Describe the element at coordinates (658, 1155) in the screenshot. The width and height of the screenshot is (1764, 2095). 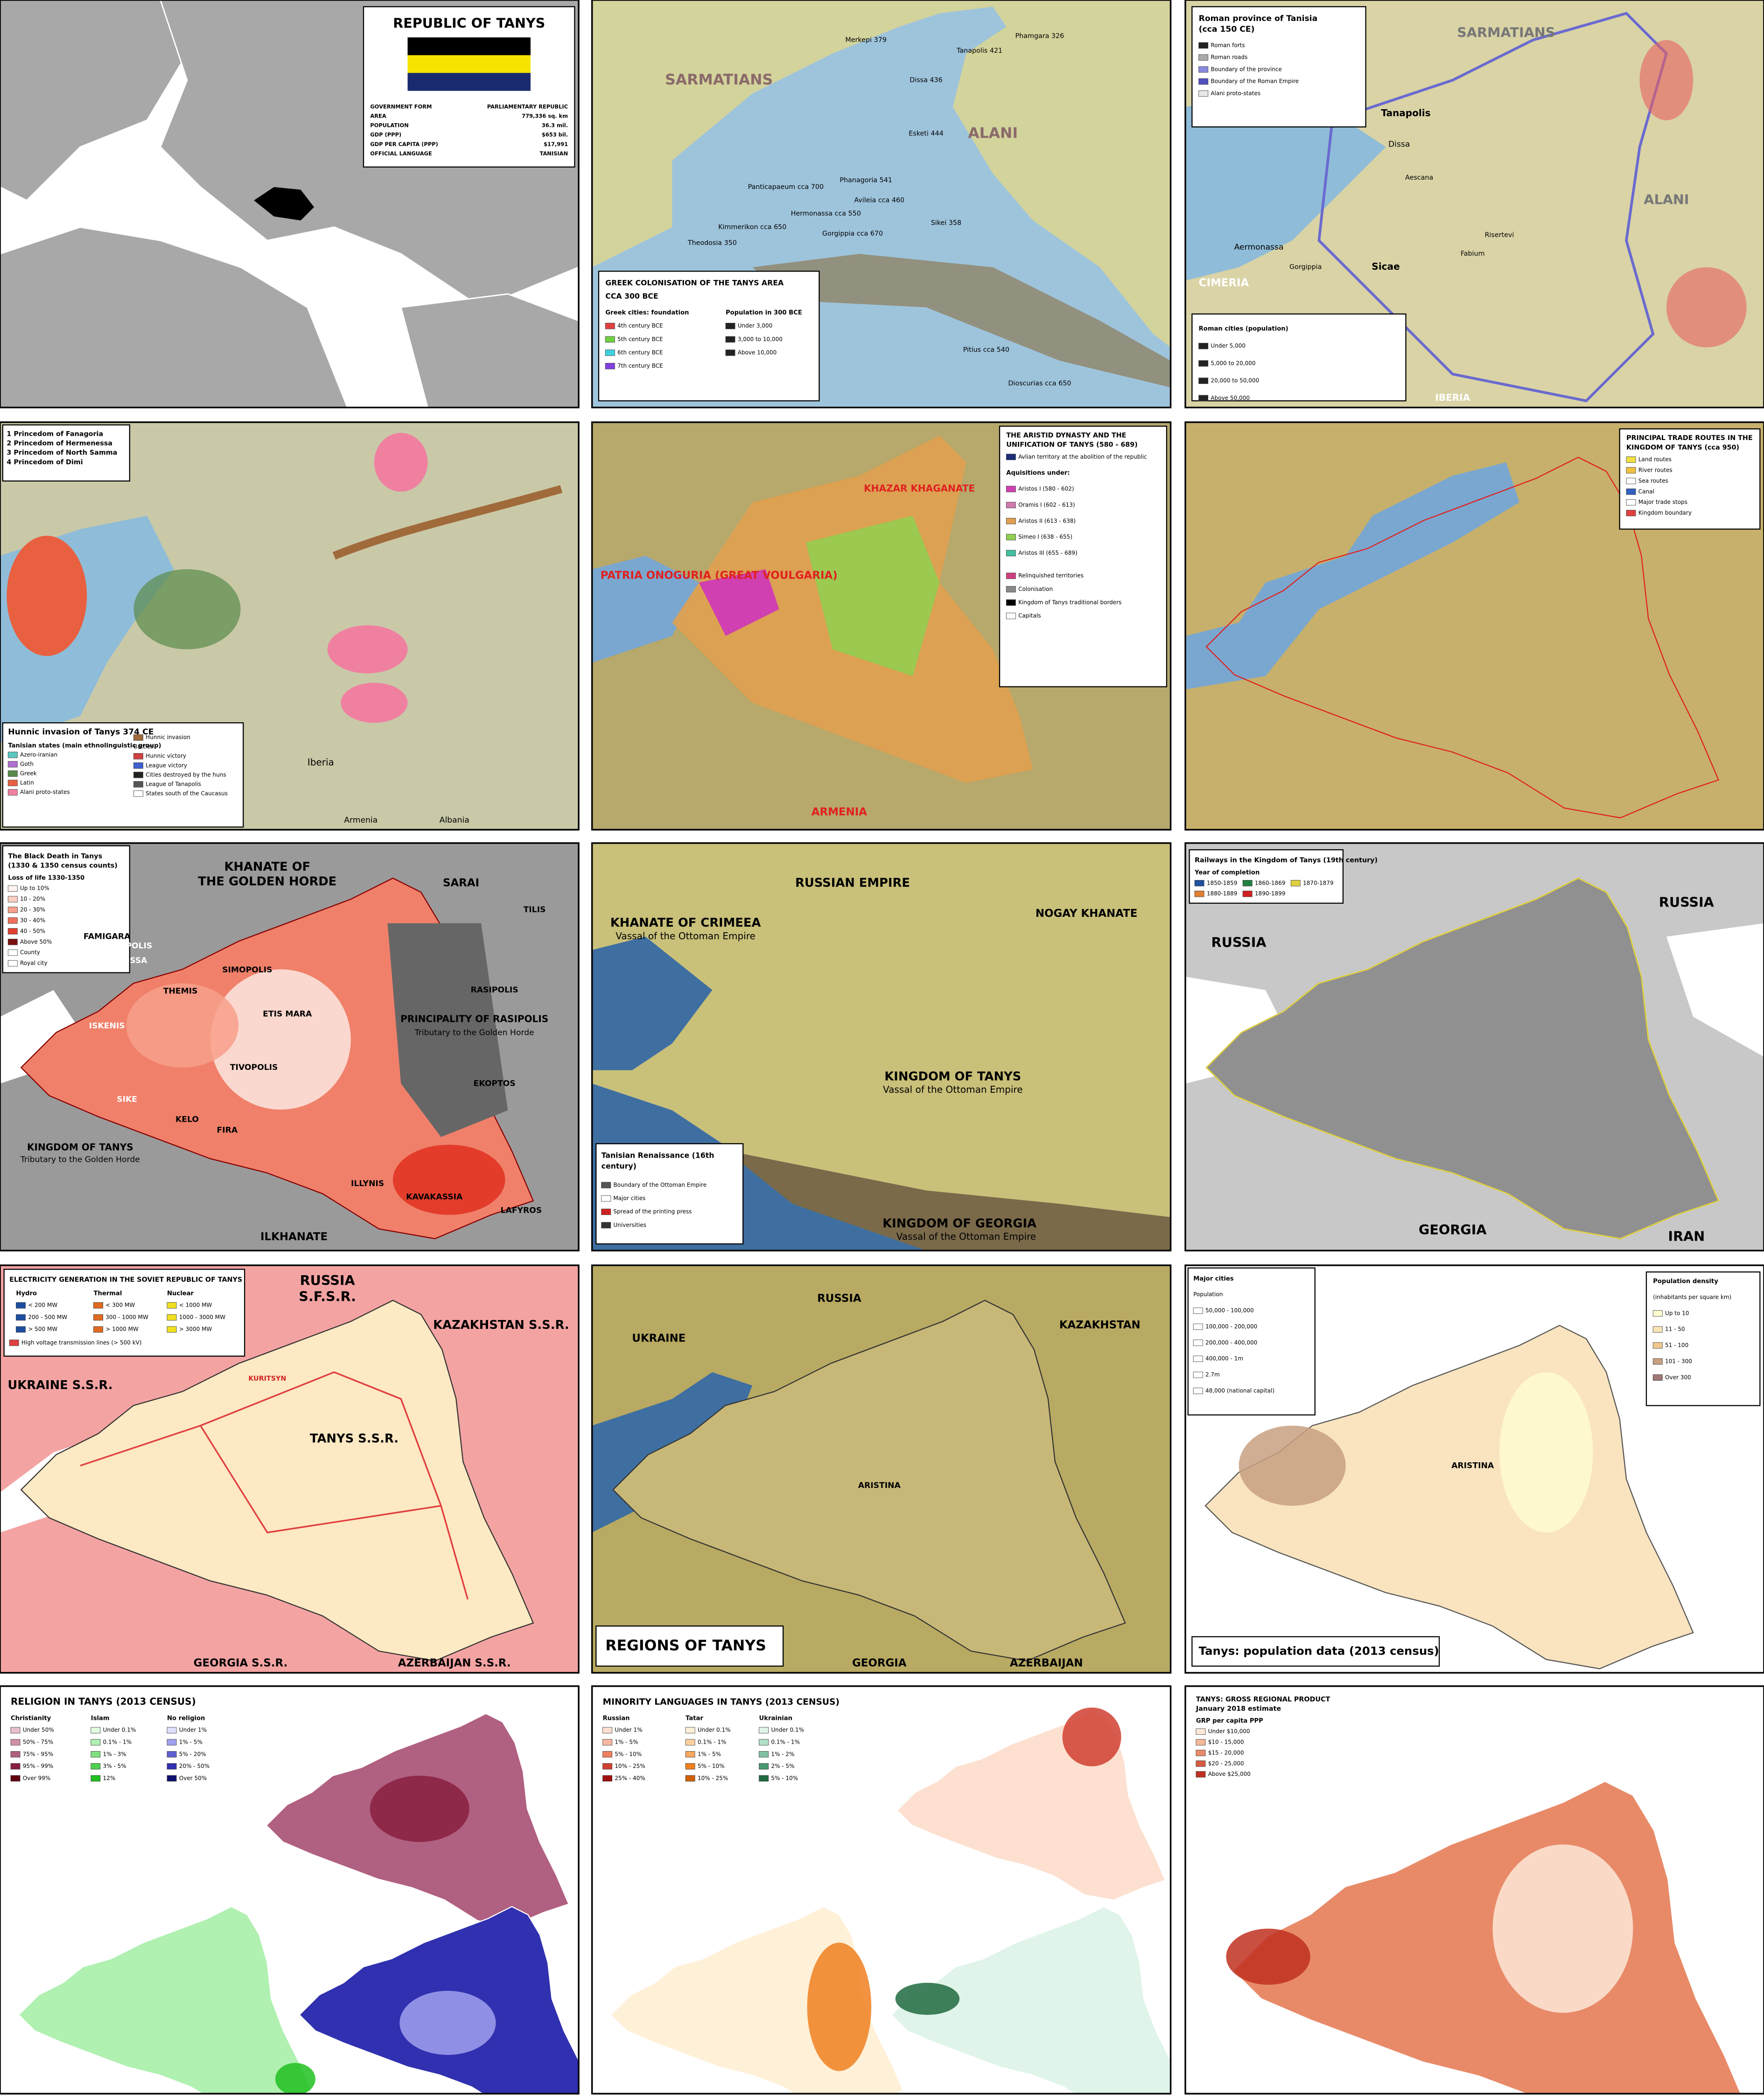
I see `panel-heading: Tanisian Renaissance (16th` at that location.